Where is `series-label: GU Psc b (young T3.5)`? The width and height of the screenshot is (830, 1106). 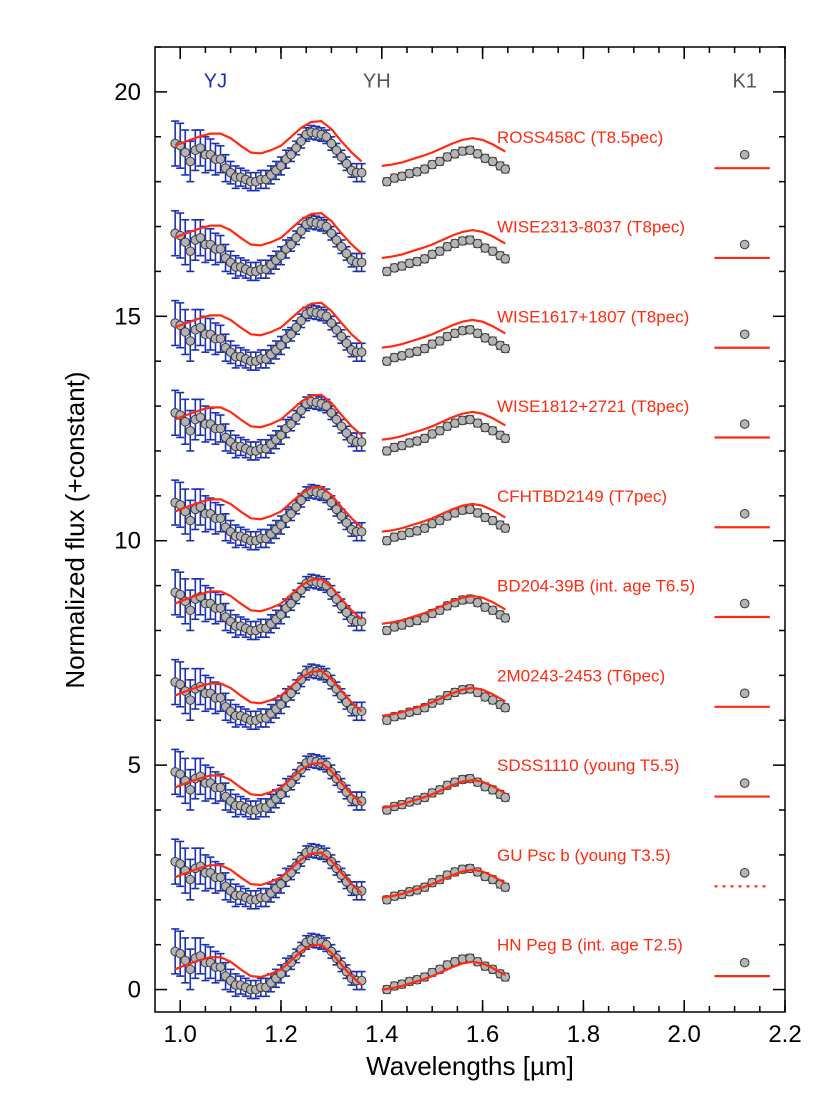 series-label: GU Psc b (young T3.5) is located at coordinates (584, 855).